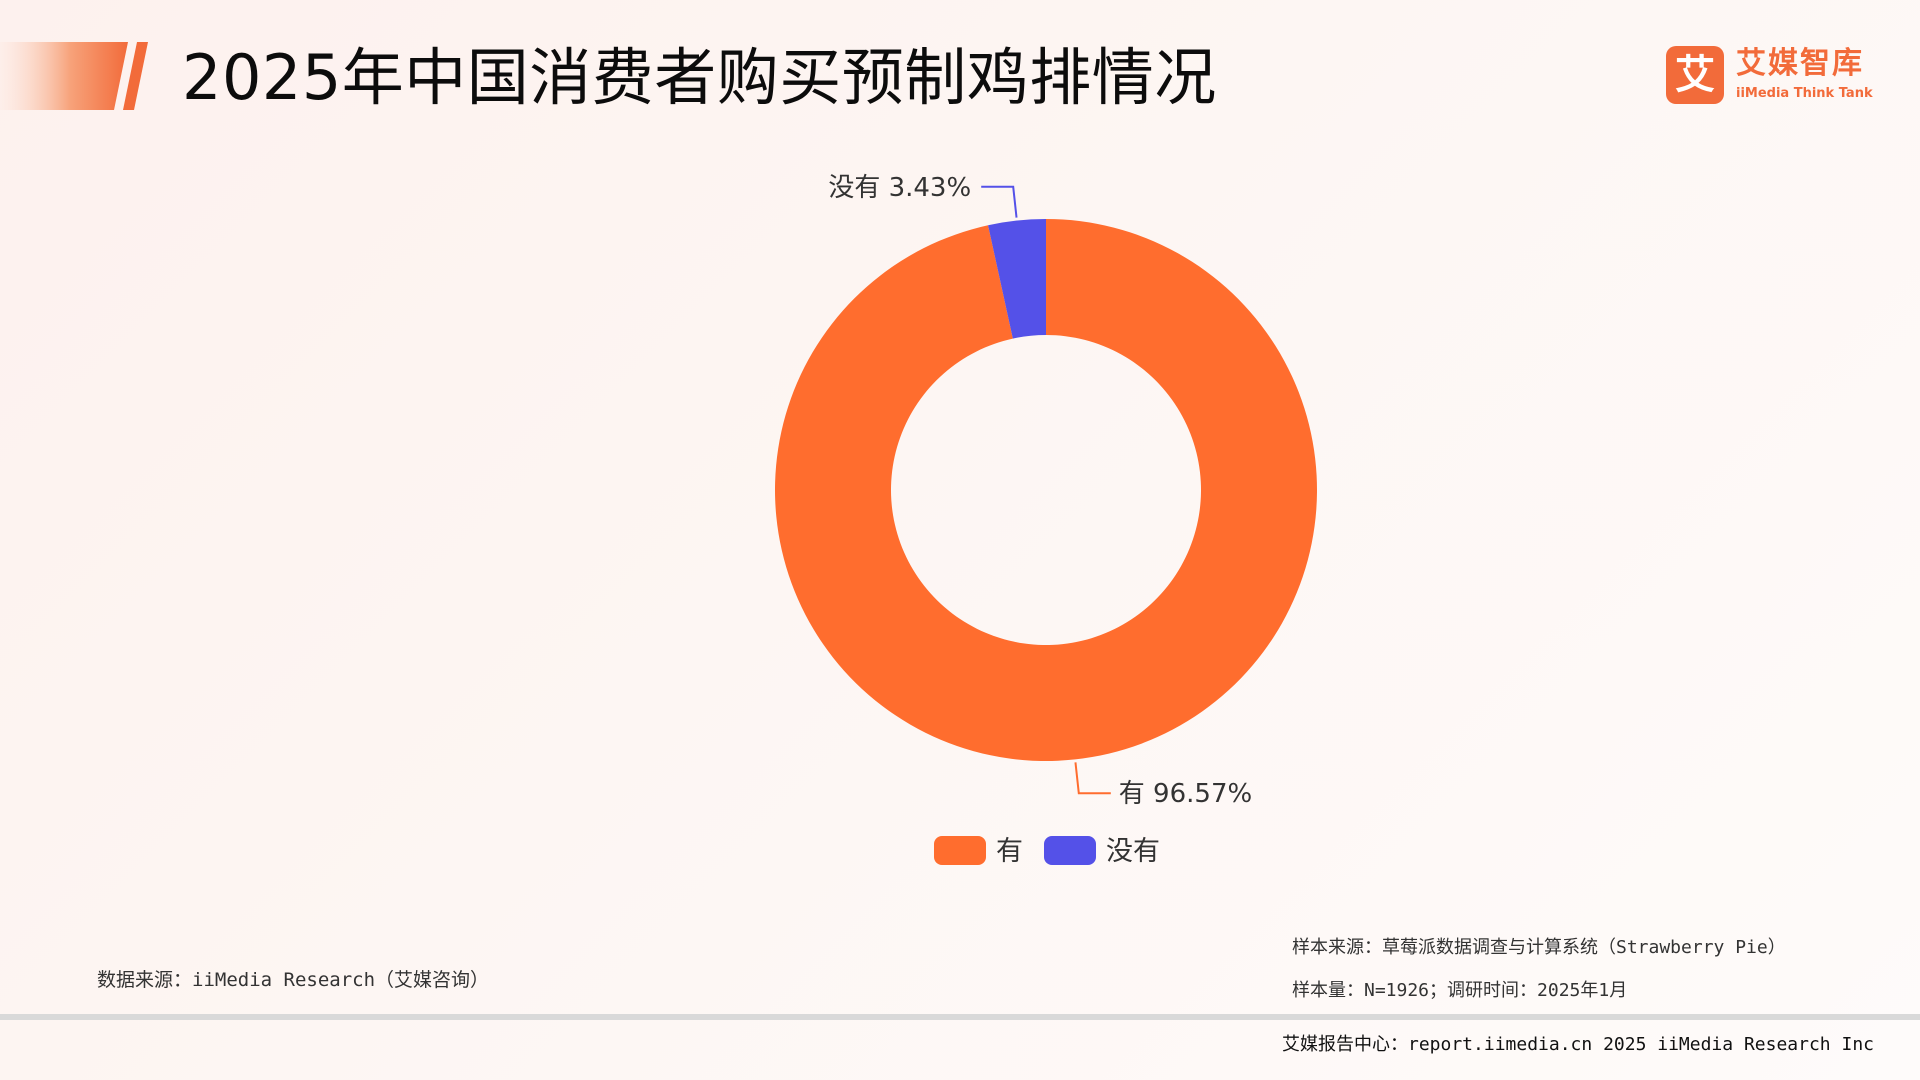 Image resolution: width=1920 pixels, height=1080 pixels. I want to click on page-title: 2025年中国消费者购买预制鸡排情况, so click(699, 77).